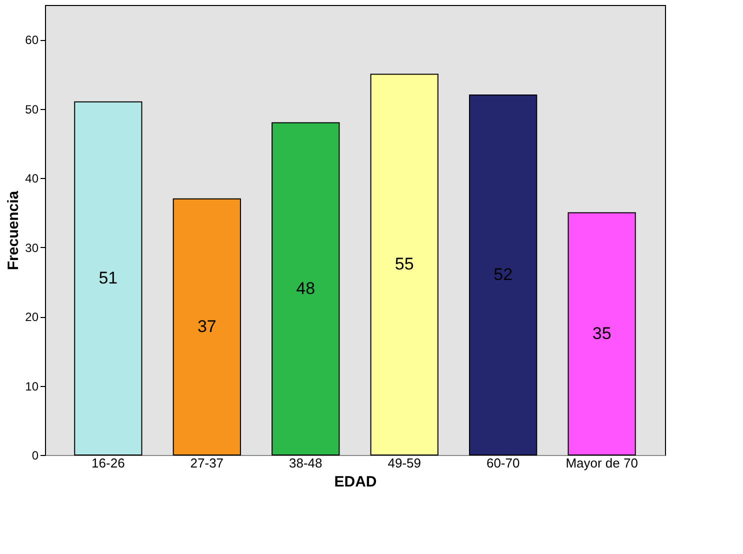  What do you see at coordinates (13, 230) in the screenshot?
I see `y-axis-title: Frecuencia` at bounding box center [13, 230].